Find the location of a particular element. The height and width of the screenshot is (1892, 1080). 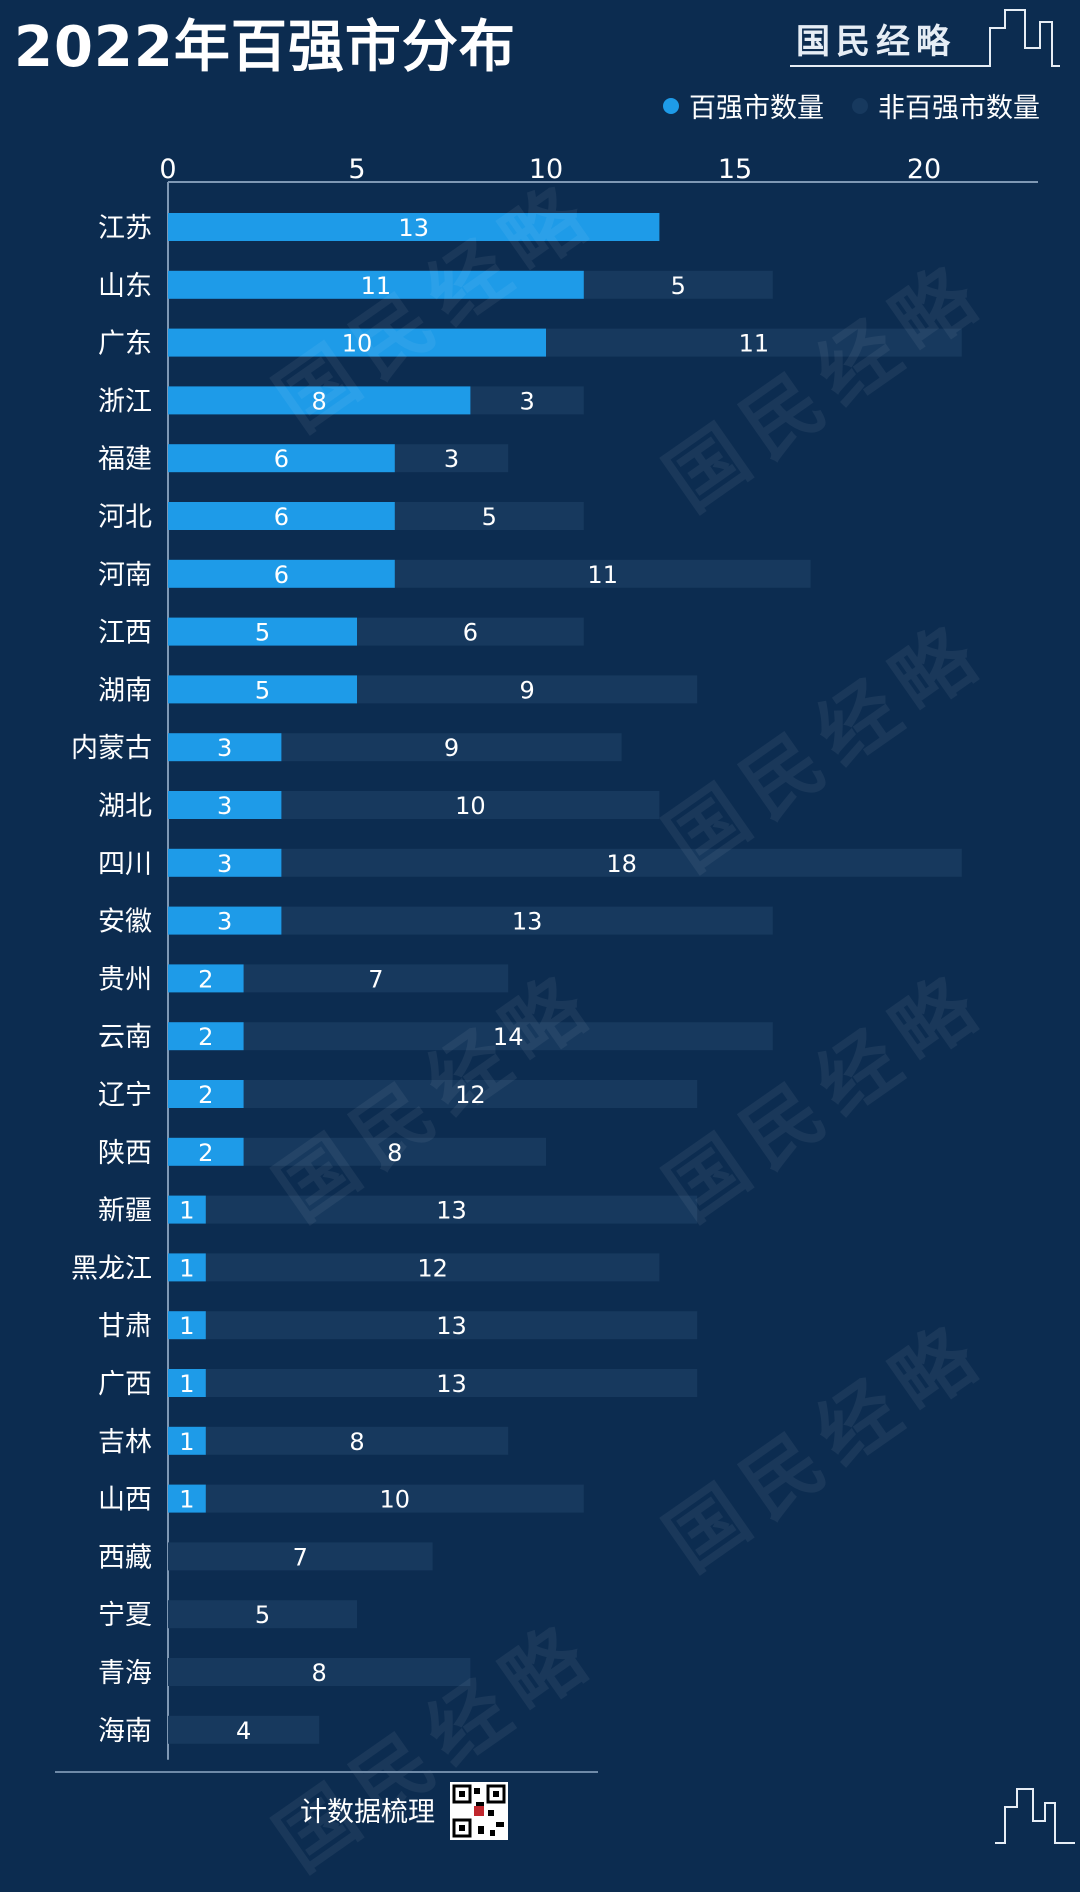

category-label: 青海 is located at coordinates (125, 1673).